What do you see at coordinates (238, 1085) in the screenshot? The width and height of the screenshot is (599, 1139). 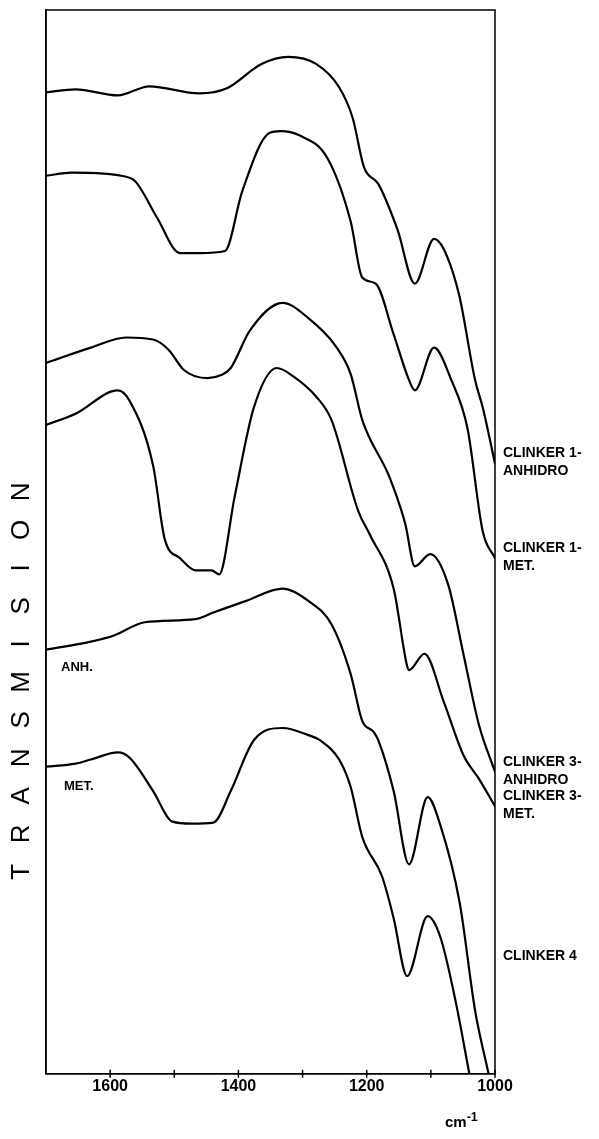 I see `x-tick-label: 1400` at bounding box center [238, 1085].